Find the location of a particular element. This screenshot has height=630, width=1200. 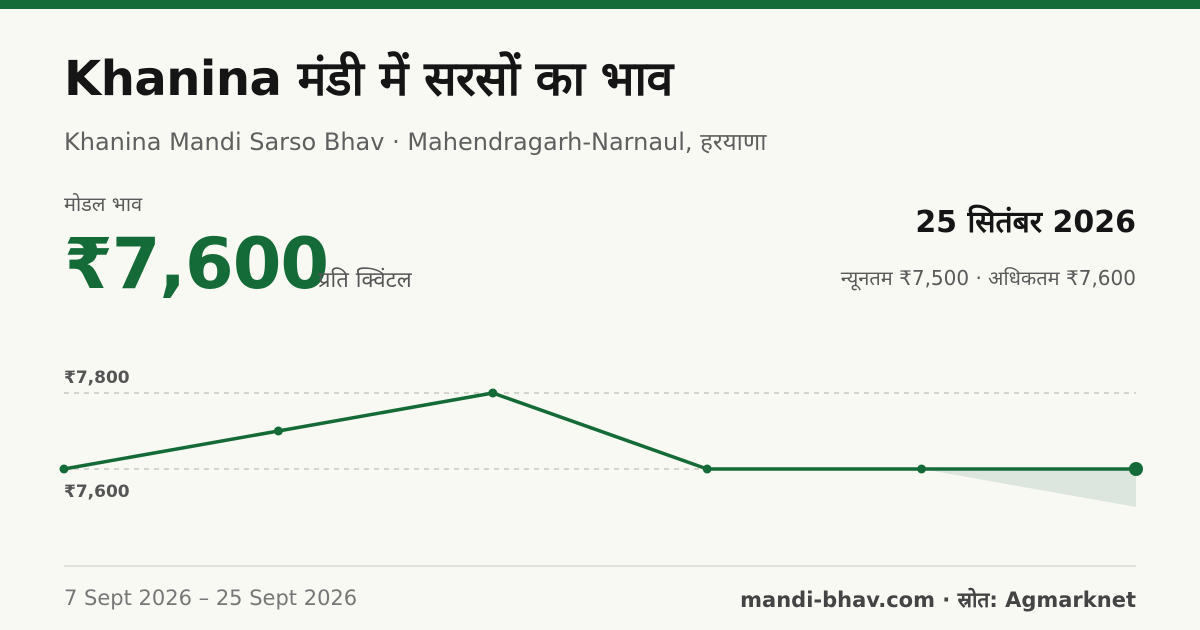

price-unit: प्रति क्विंटल is located at coordinates (365, 280).